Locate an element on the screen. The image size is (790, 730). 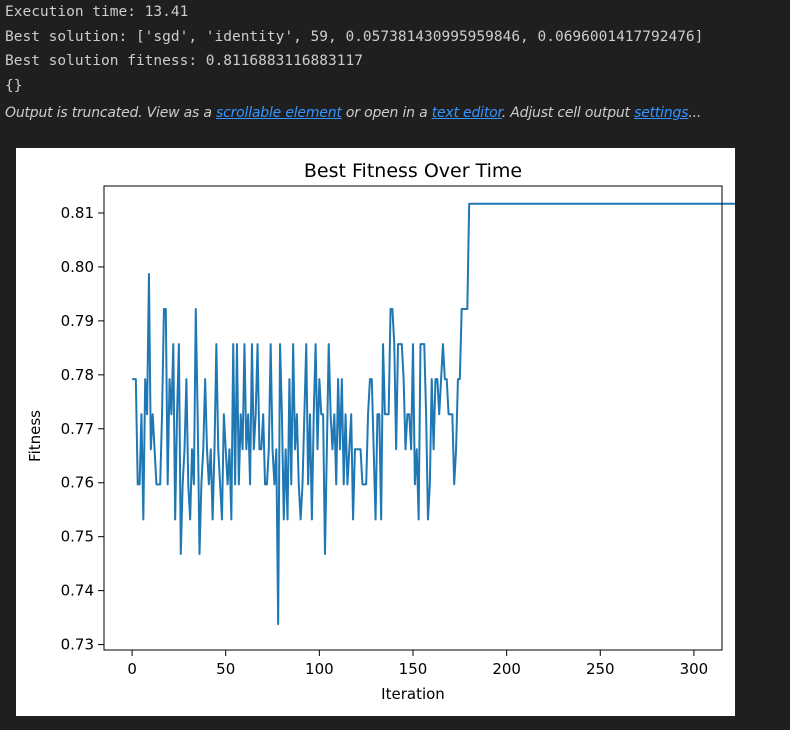
truncation-middle: or open in a is located at coordinates (386, 113).